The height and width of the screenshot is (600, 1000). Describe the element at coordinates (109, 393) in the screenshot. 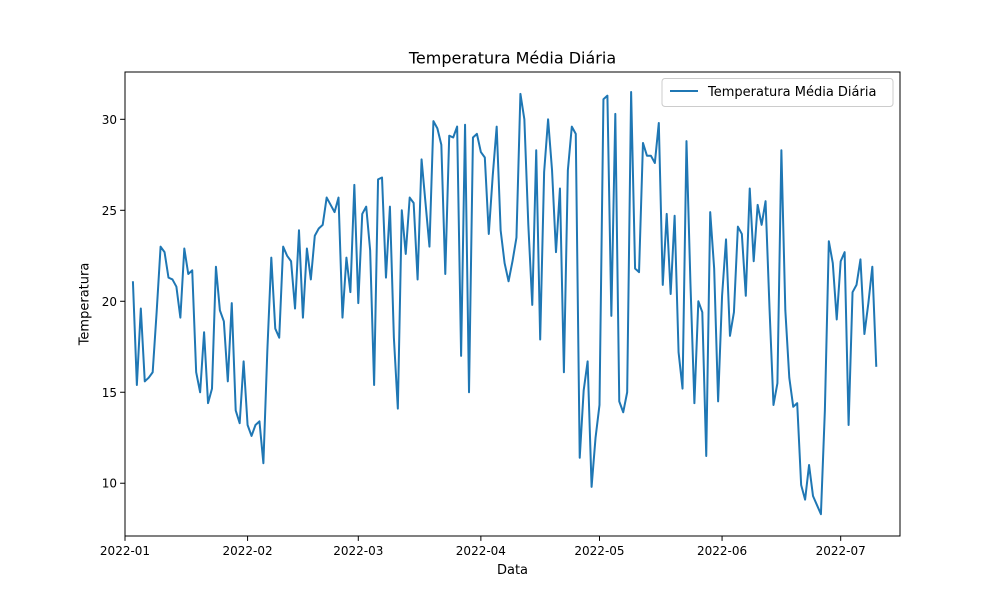

I see `y-tick-label: 15` at that location.